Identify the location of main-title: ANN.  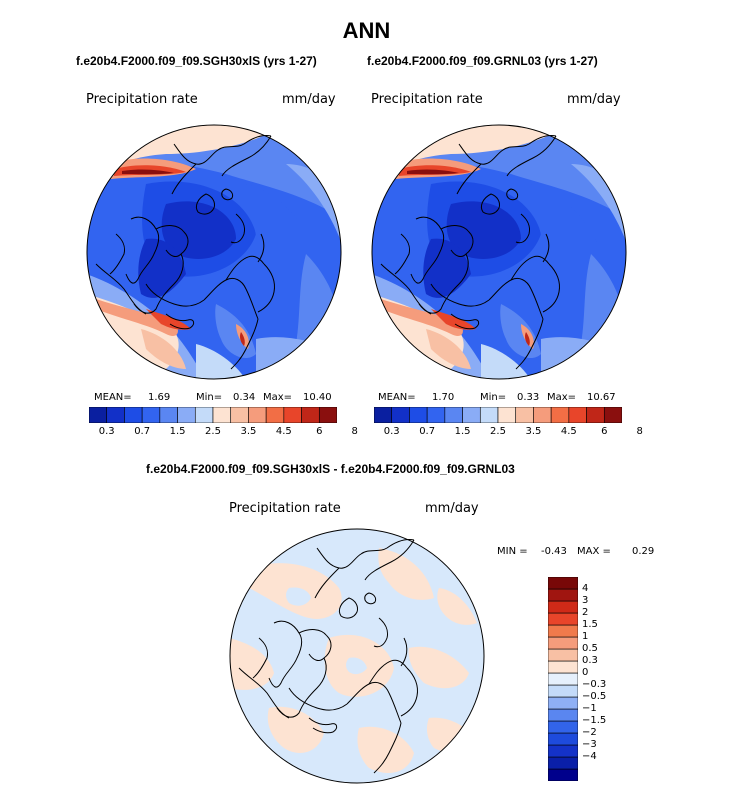
(366, 30).